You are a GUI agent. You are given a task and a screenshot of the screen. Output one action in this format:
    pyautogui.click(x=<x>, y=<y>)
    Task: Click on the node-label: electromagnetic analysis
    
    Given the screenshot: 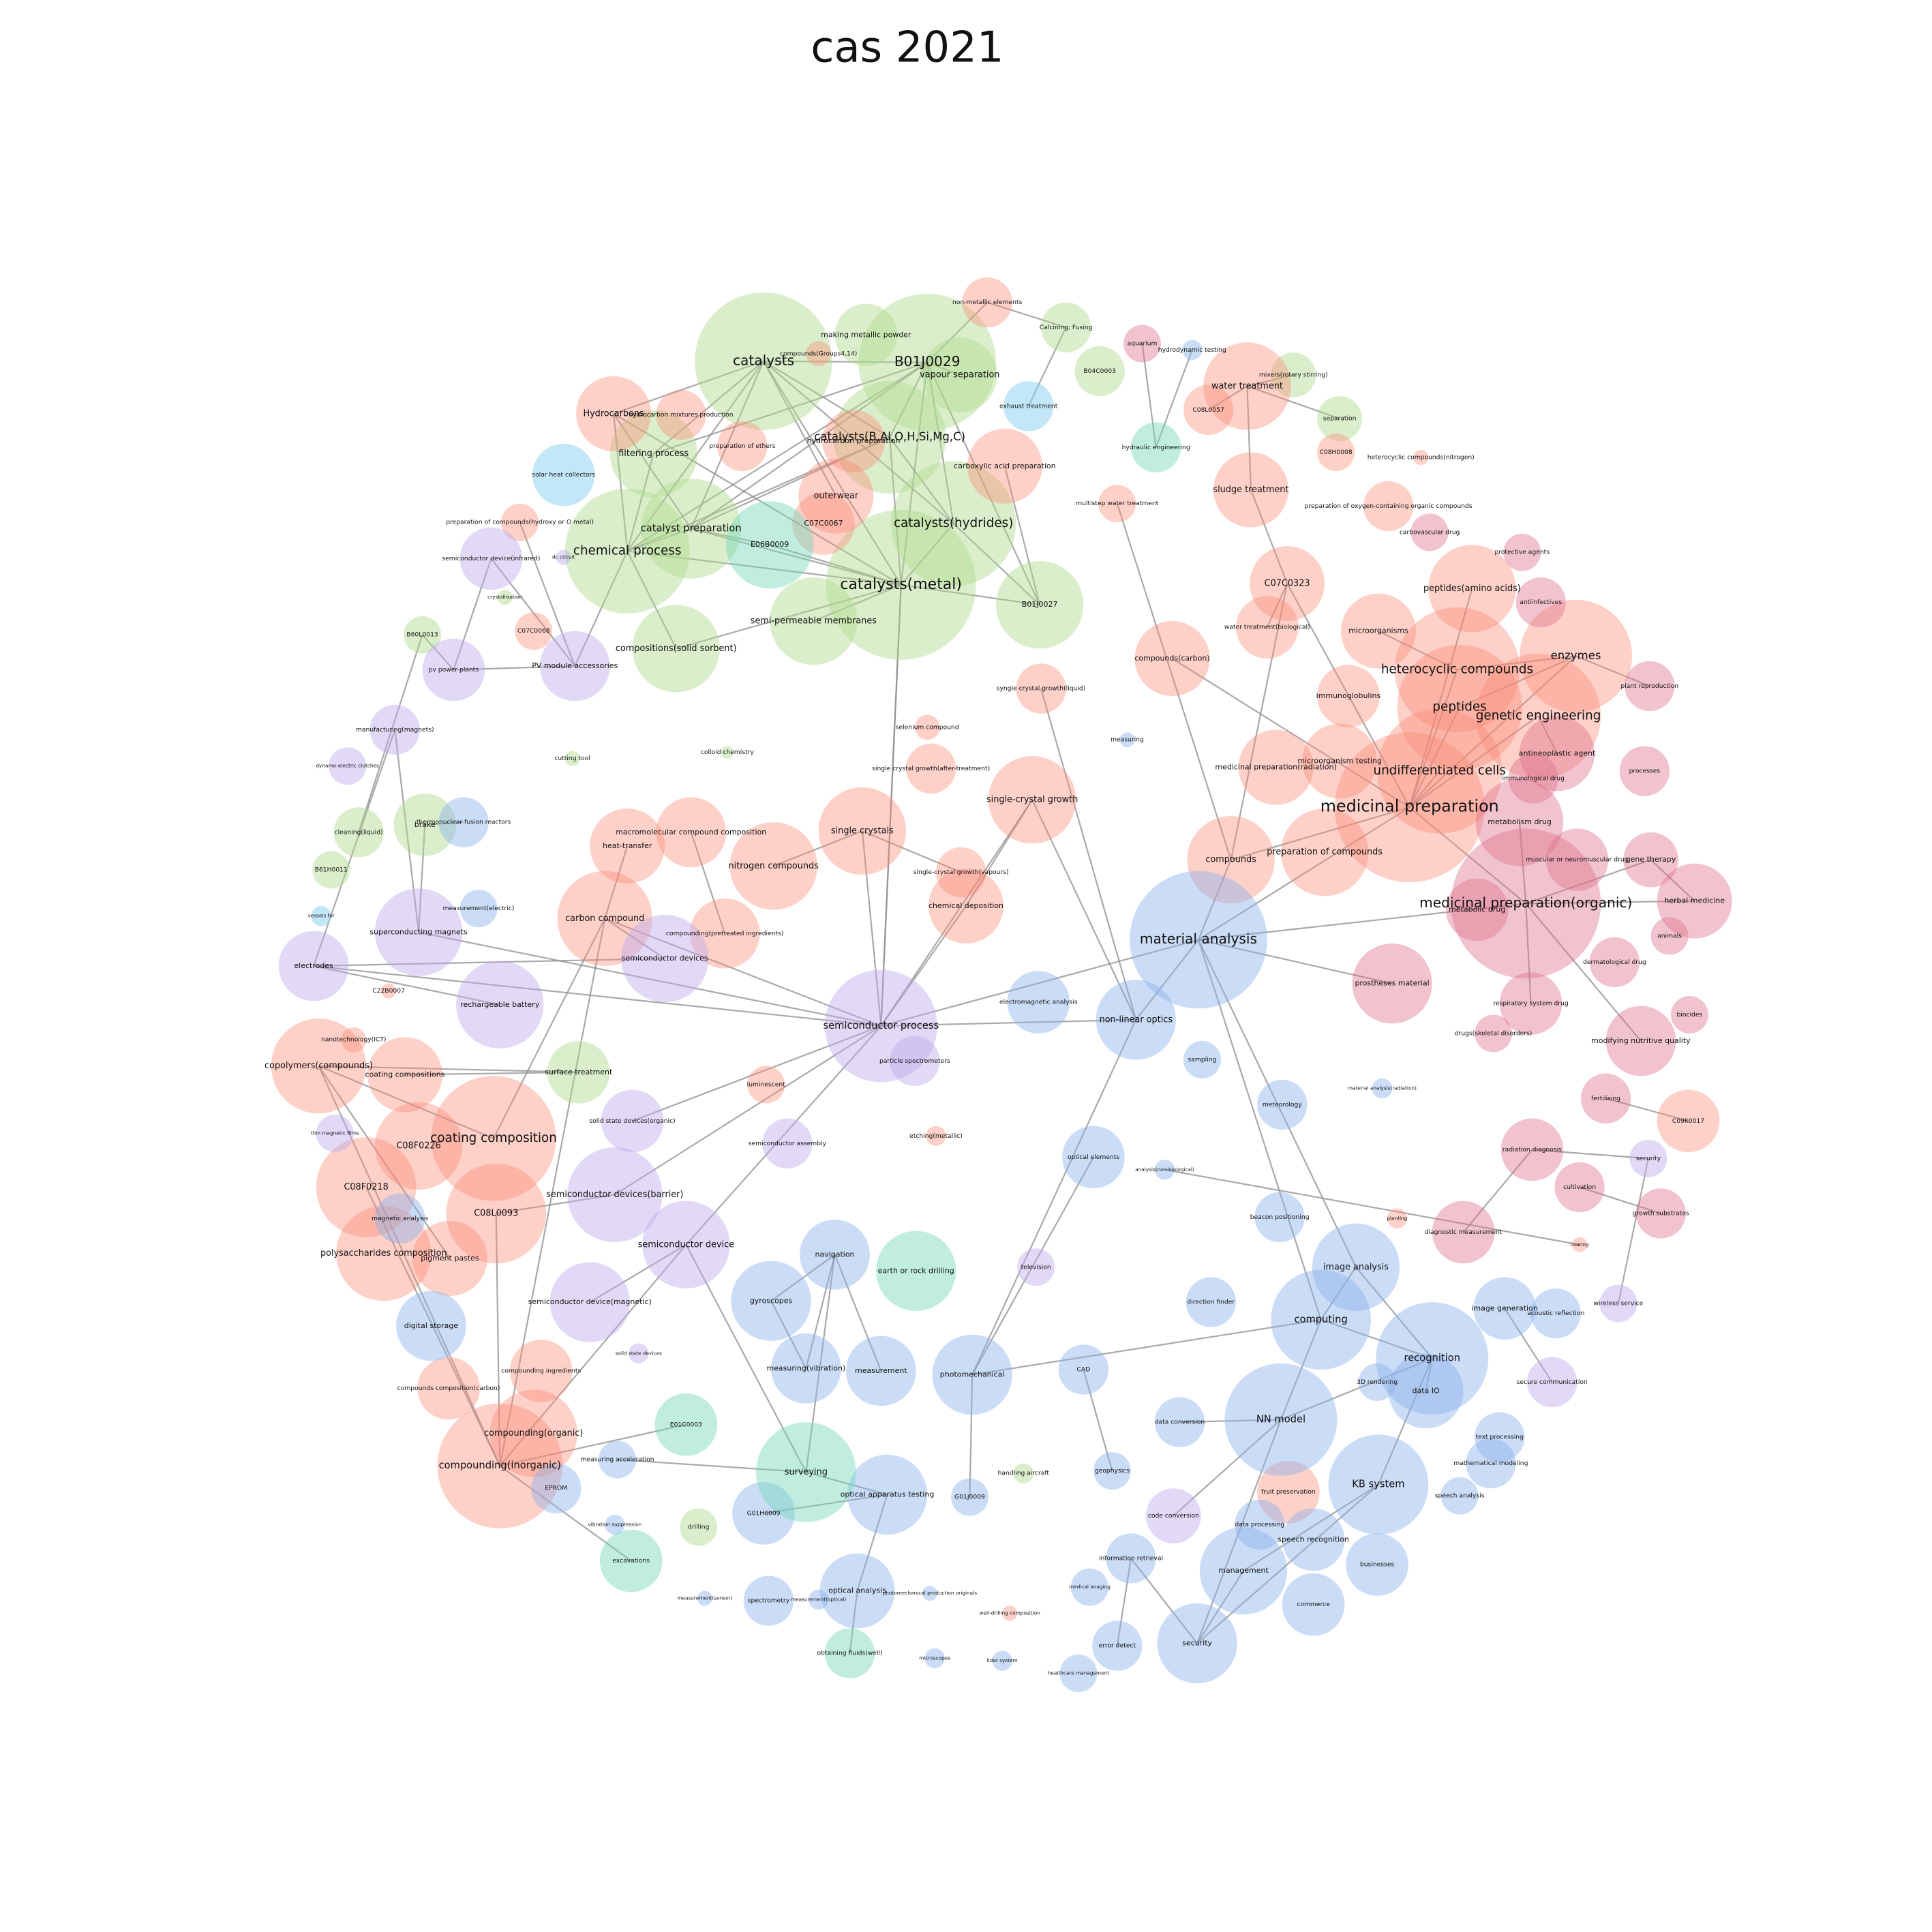 What is the action you would take?
    pyautogui.click(x=1038, y=1002)
    